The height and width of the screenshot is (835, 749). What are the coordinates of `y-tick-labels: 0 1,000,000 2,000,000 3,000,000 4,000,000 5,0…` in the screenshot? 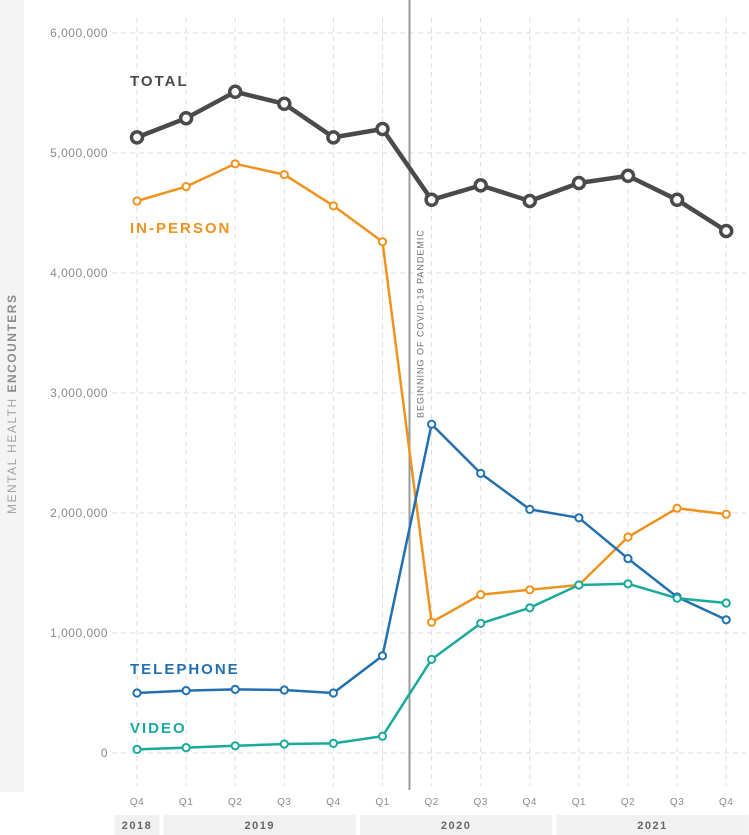 It's located at (79, 393).